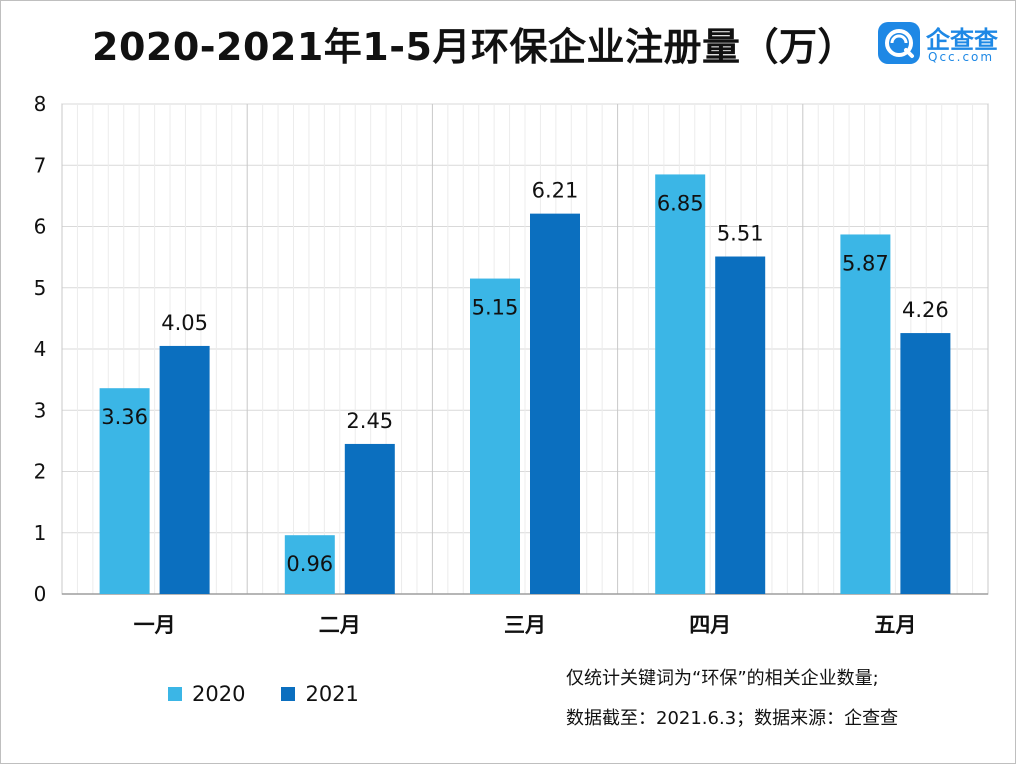 This screenshot has width=1016, height=764. I want to click on legend: 2020 2021, so click(263, 694).